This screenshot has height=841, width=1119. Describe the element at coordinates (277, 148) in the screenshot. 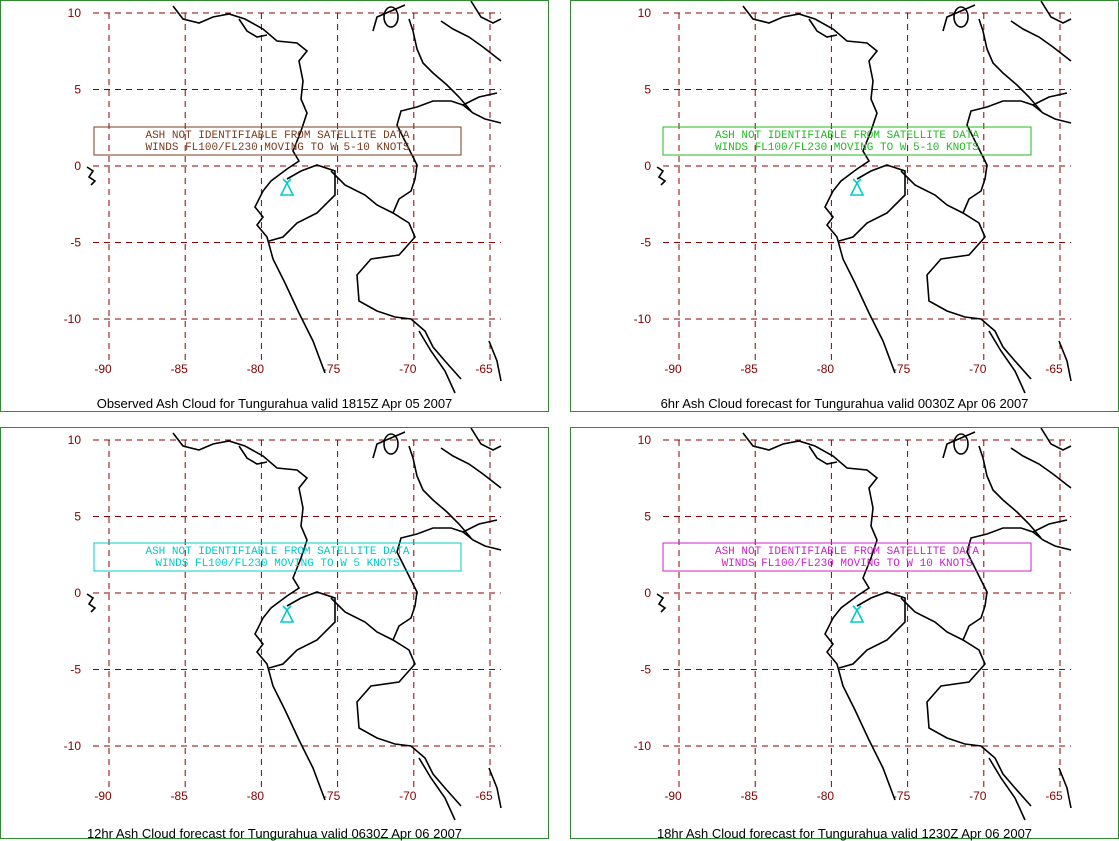

I see `ash-status-line-2: WINDS FL100/FL230 MOVING TO W 5-10 KNOTS` at that location.